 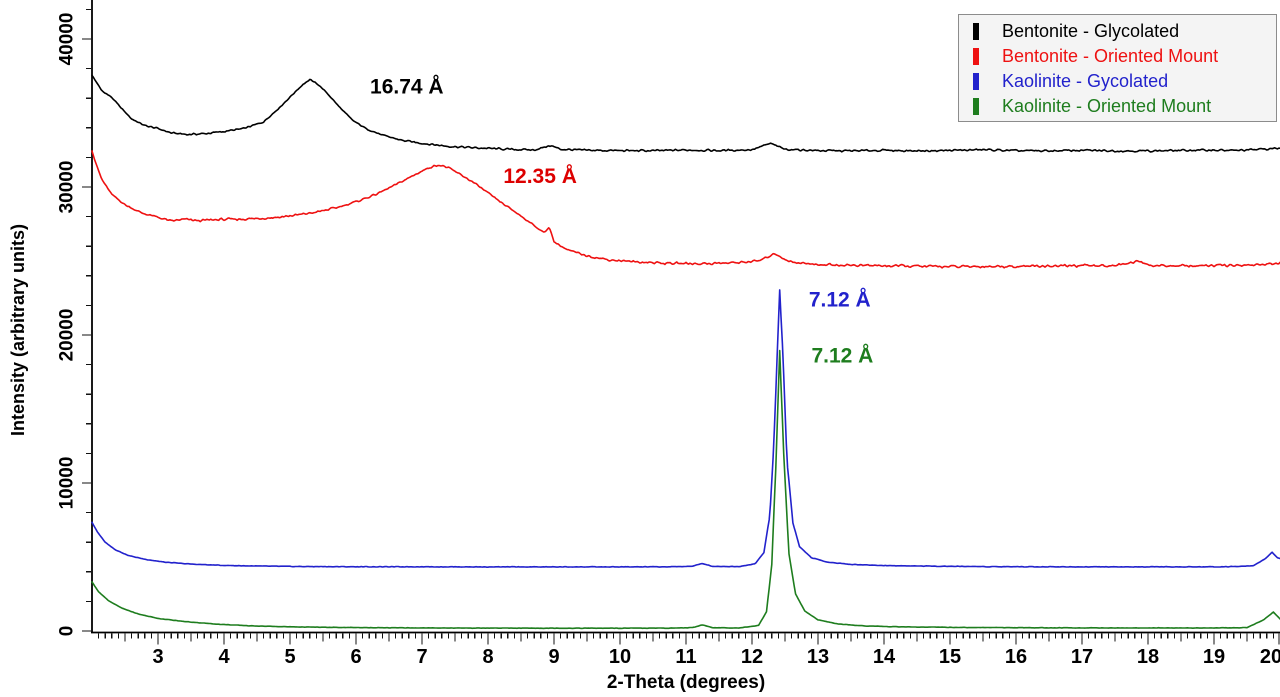 What do you see at coordinates (1110, 56) in the screenshot?
I see `legend-label: Bentonite - Oriented Mount` at bounding box center [1110, 56].